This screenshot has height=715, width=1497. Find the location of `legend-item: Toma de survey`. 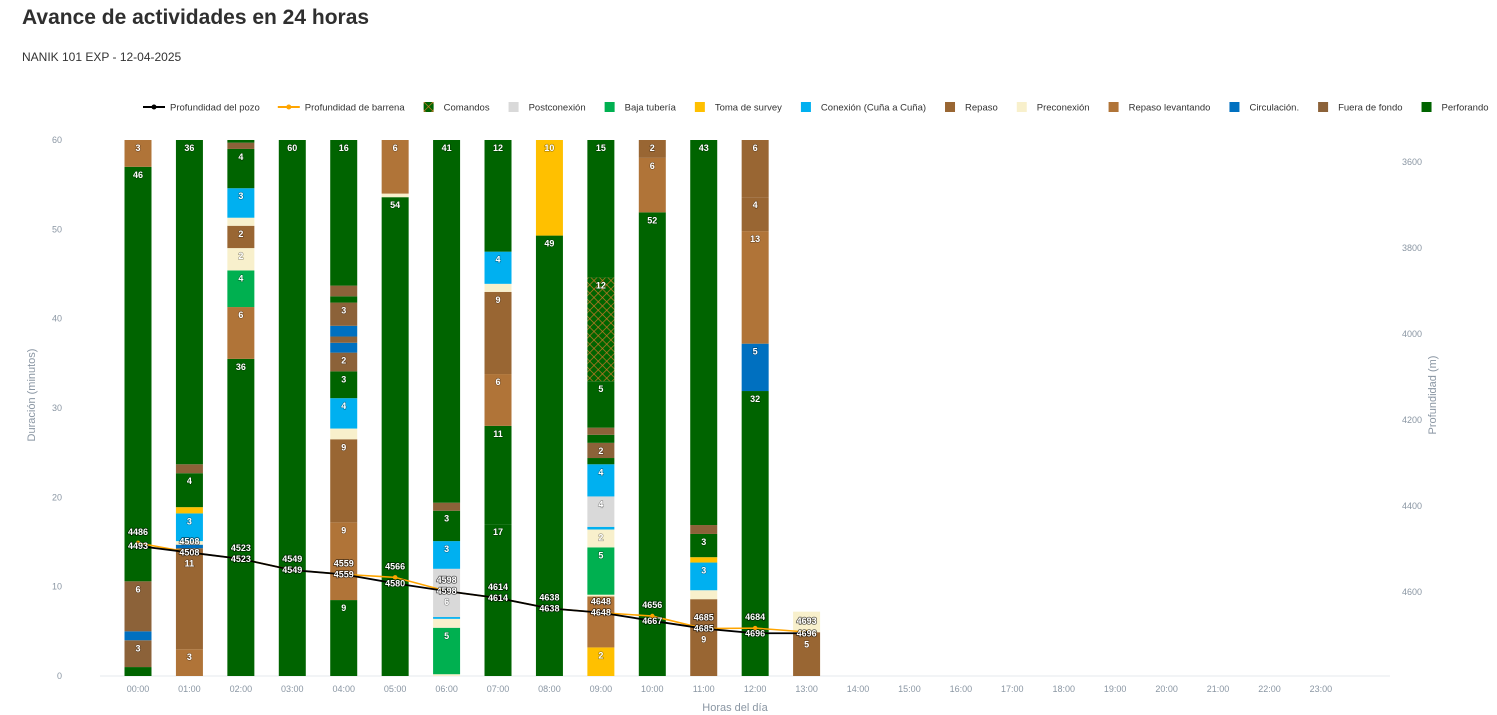

legend-item: Toma de survey is located at coordinates (738, 108).